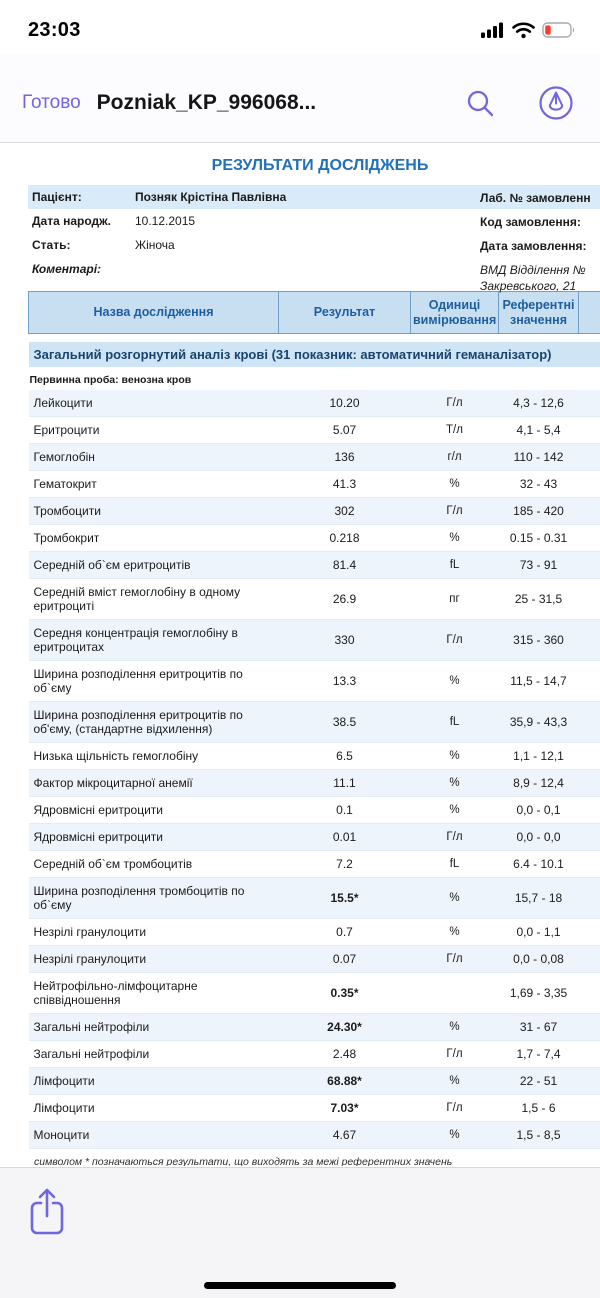 This screenshot has height=1298, width=600. Describe the element at coordinates (153, 403) in the screenshot. I see `result-name: Лейкоцити` at that location.